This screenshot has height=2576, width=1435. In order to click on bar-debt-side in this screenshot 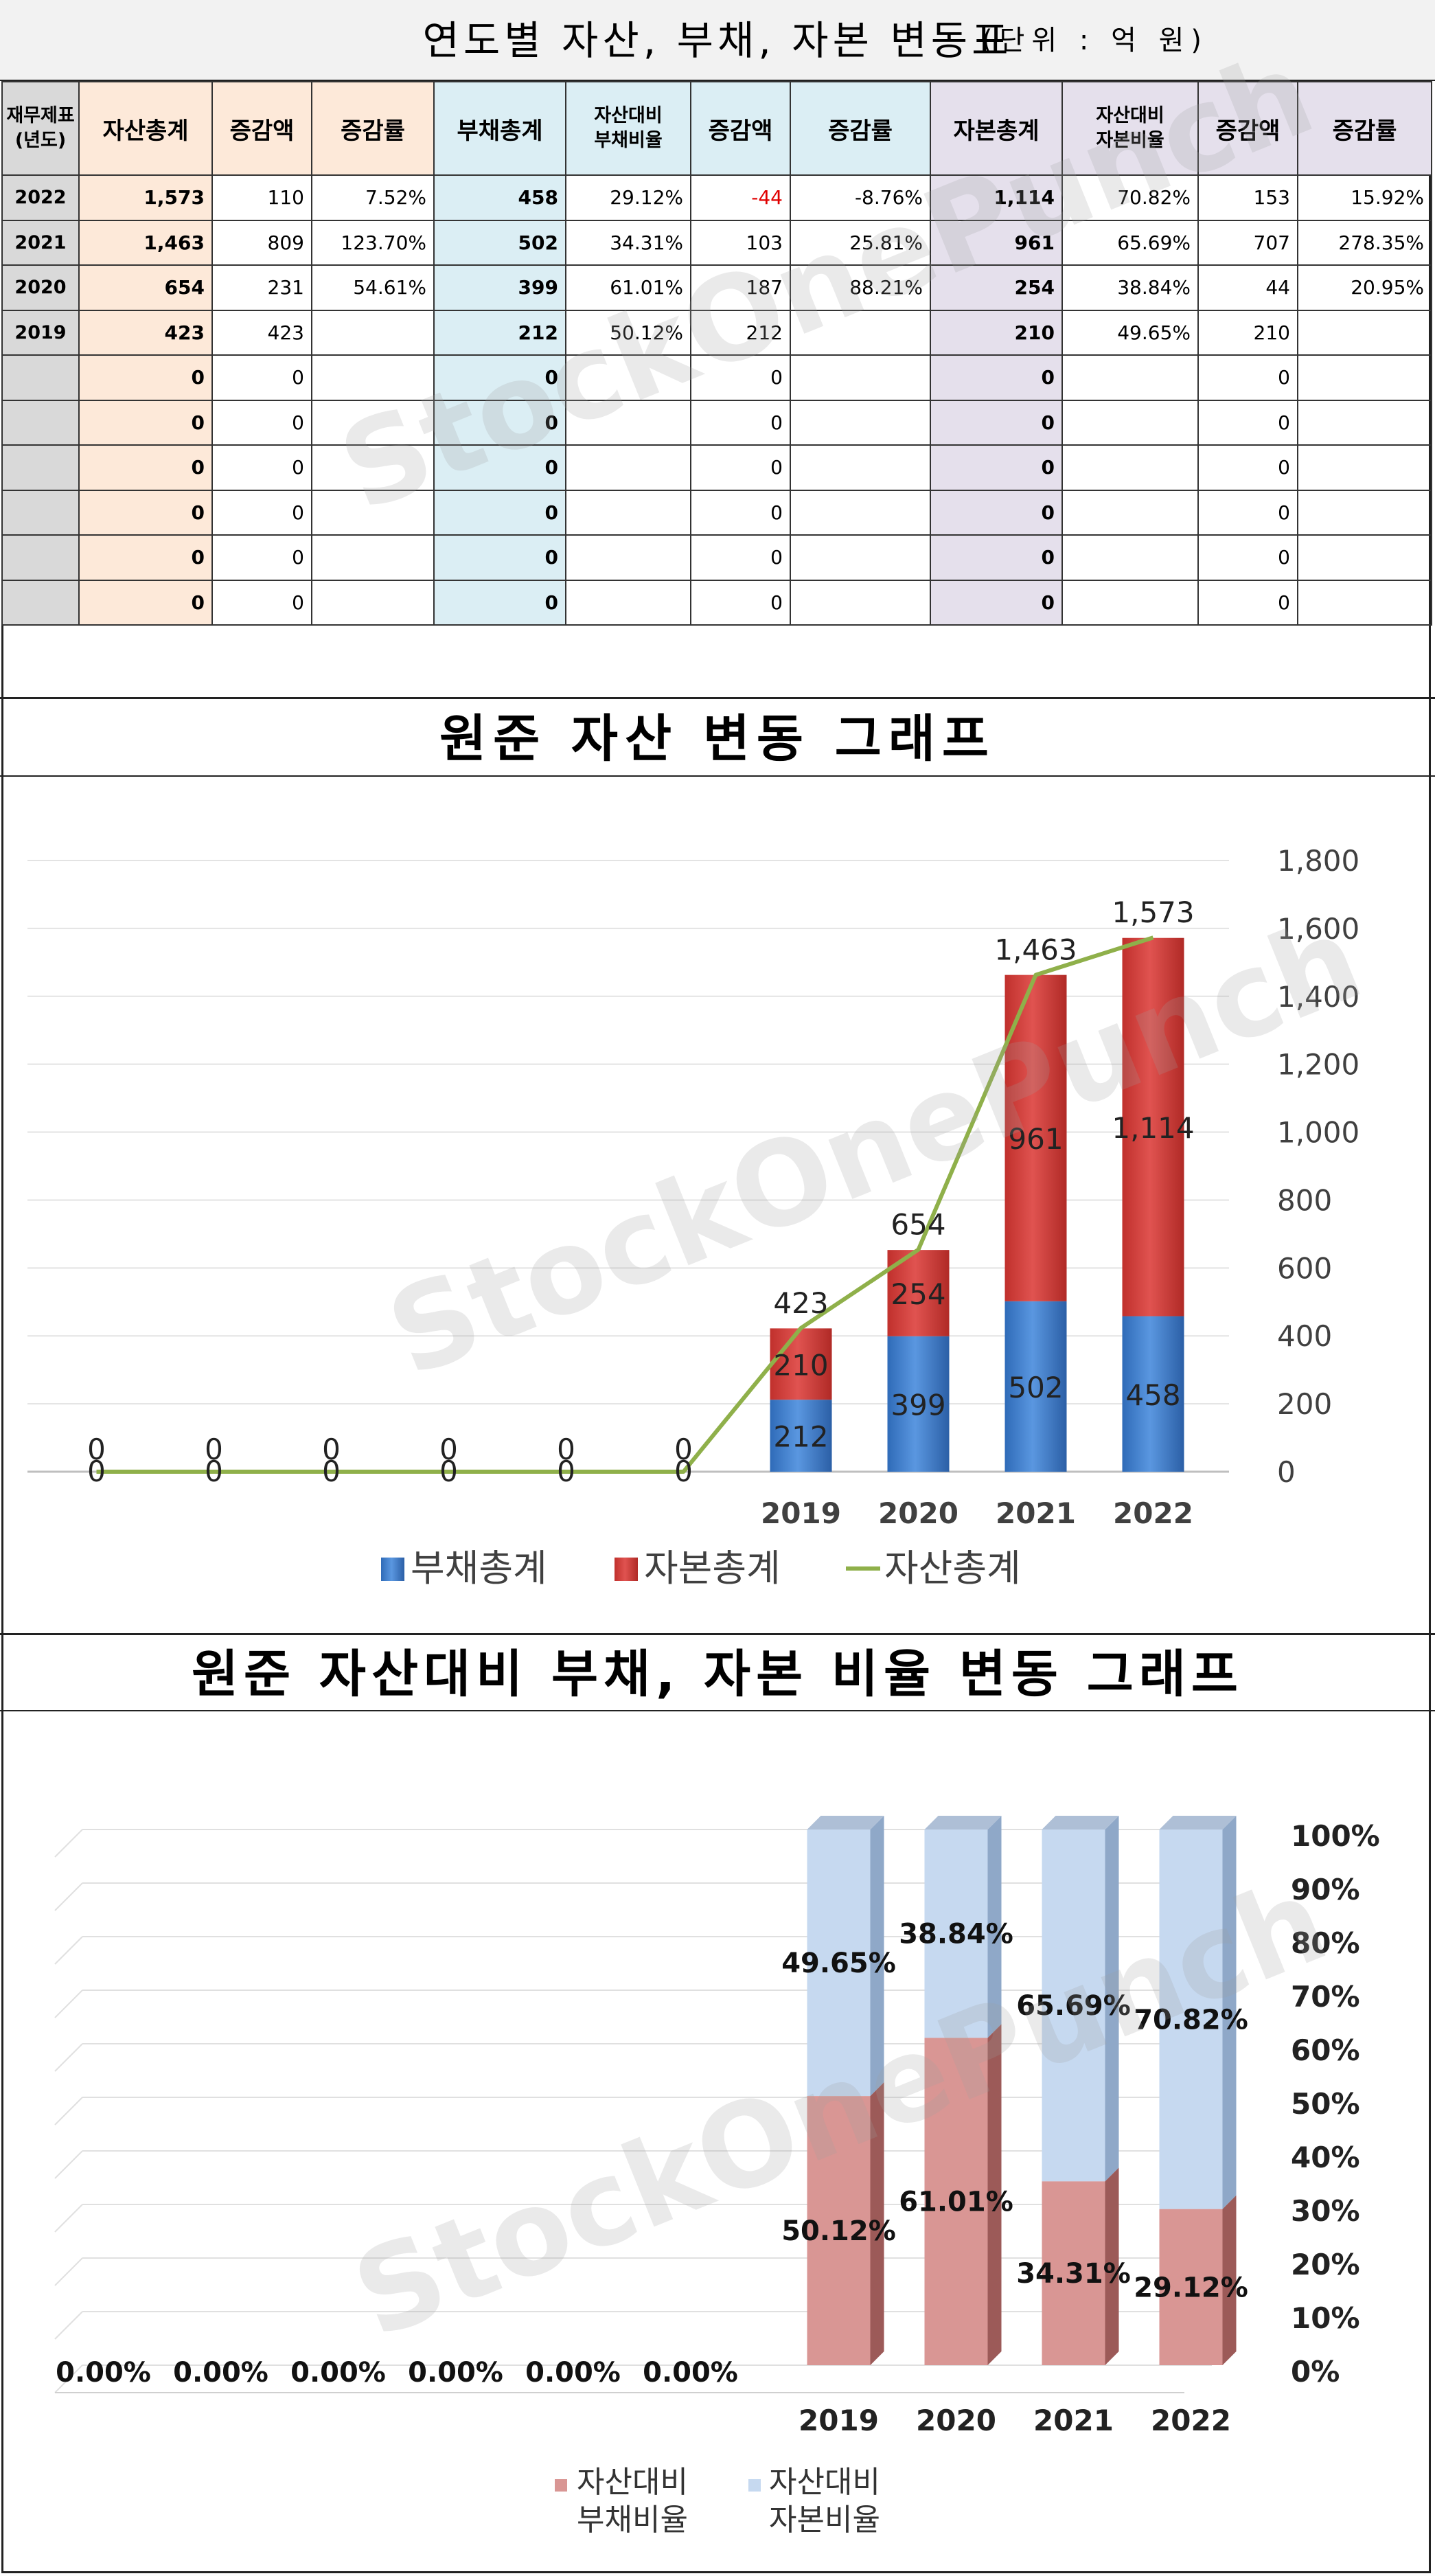, I will do `click(877, 2223)`.